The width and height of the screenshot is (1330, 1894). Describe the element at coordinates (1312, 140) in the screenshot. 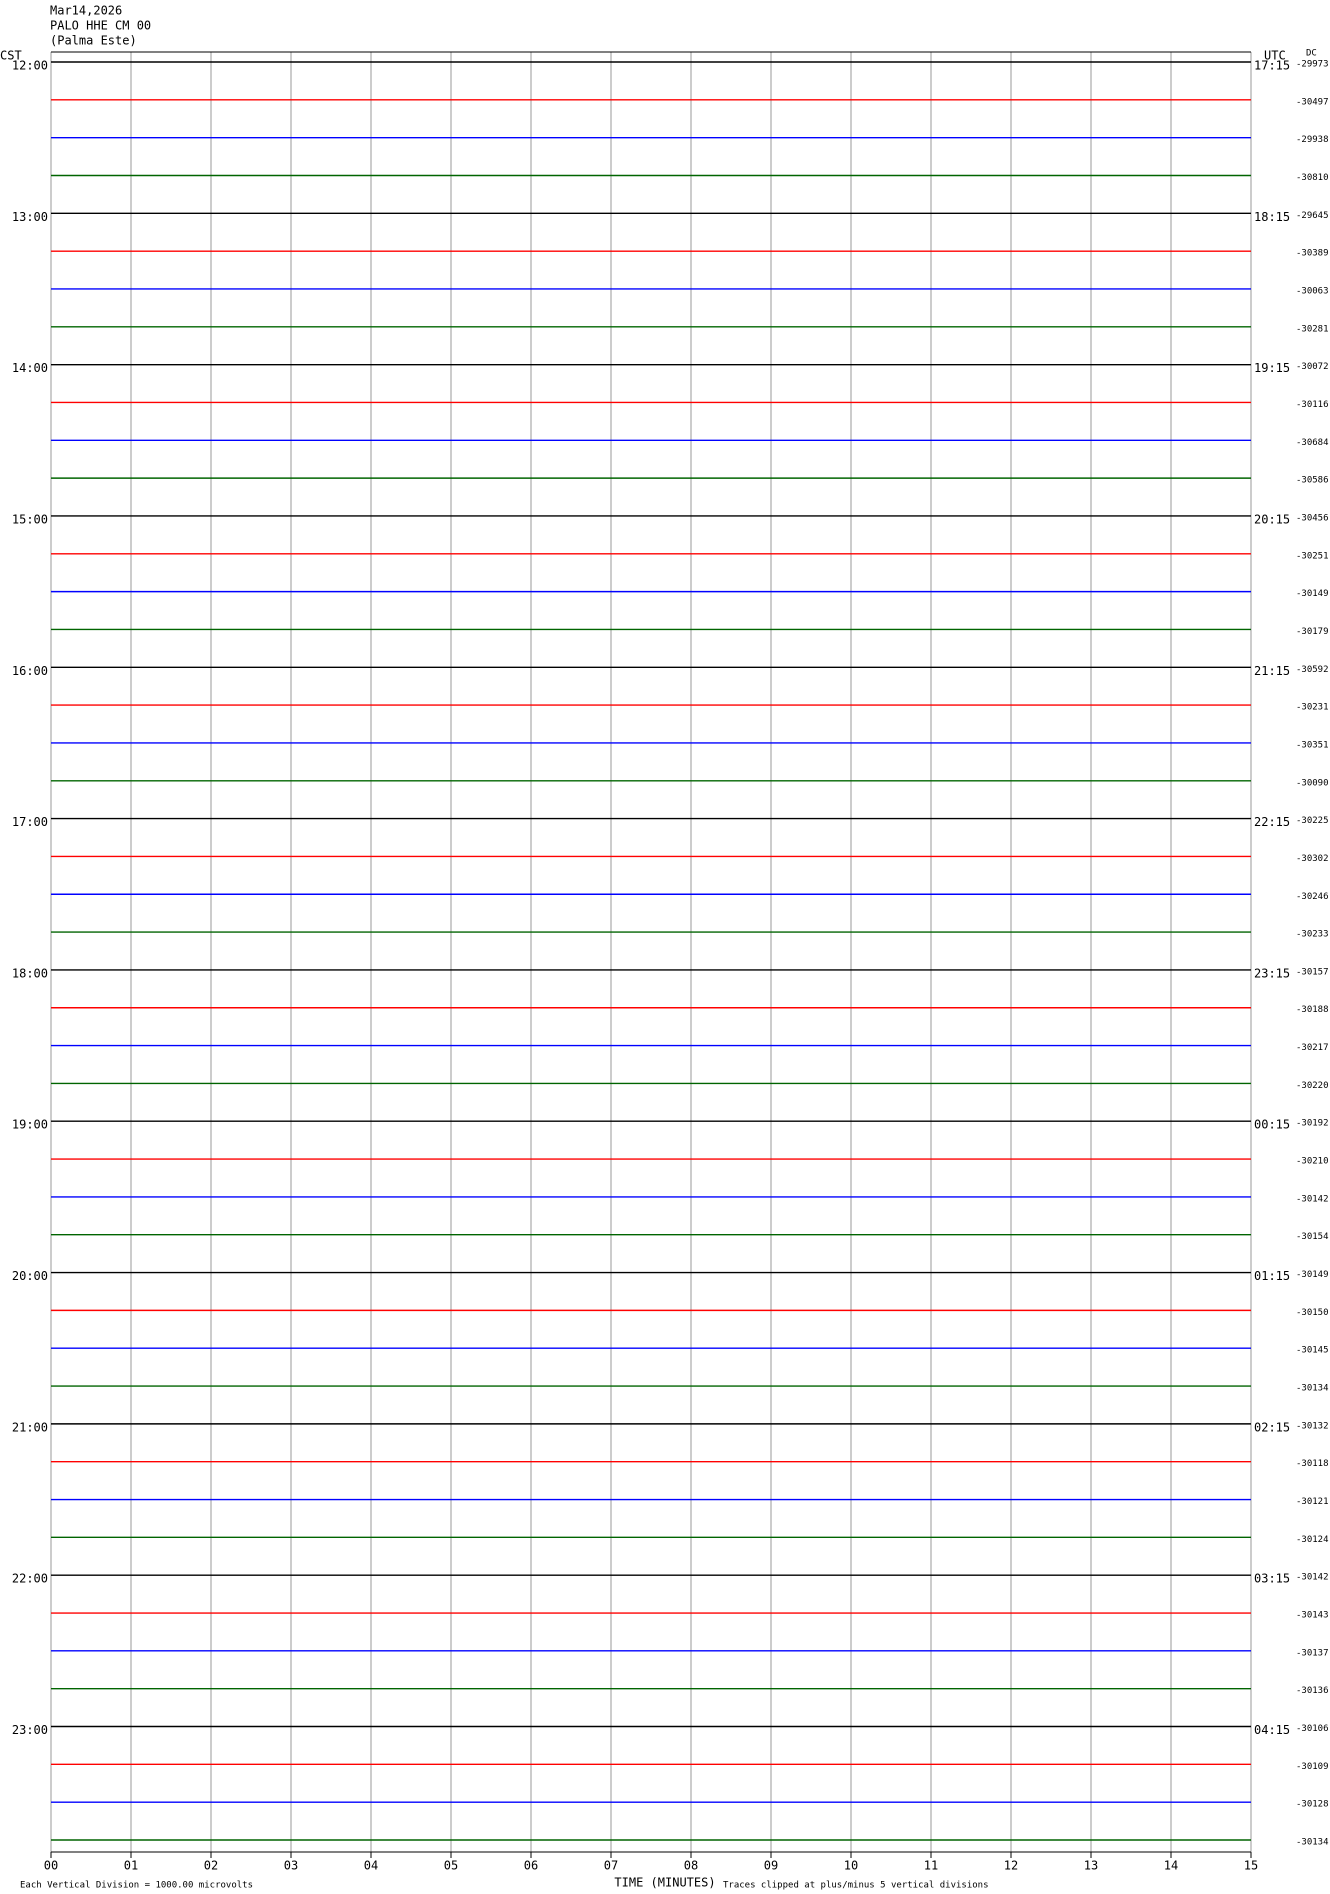

I see `dc-offset: -29938` at that location.